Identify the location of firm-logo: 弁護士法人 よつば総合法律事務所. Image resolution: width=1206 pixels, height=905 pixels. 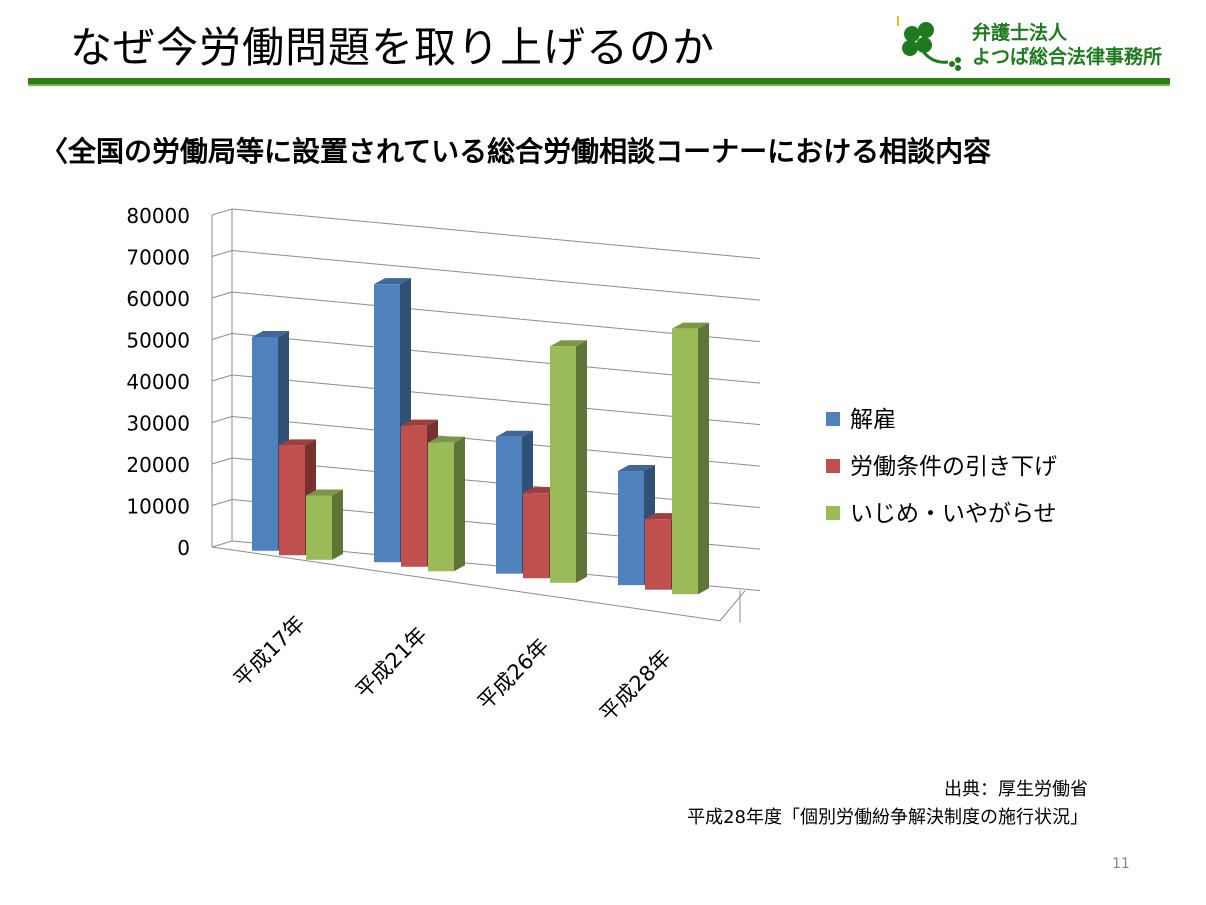
(1042, 42).